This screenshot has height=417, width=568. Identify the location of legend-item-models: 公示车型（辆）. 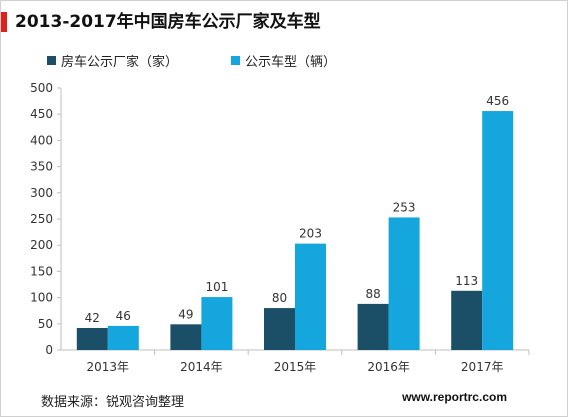
(283, 60).